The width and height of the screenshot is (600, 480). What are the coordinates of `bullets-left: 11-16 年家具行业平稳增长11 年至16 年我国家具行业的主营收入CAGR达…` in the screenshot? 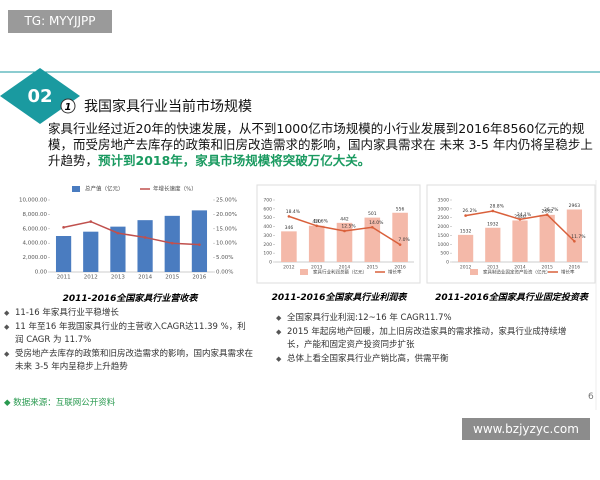 It's located at (129, 341).